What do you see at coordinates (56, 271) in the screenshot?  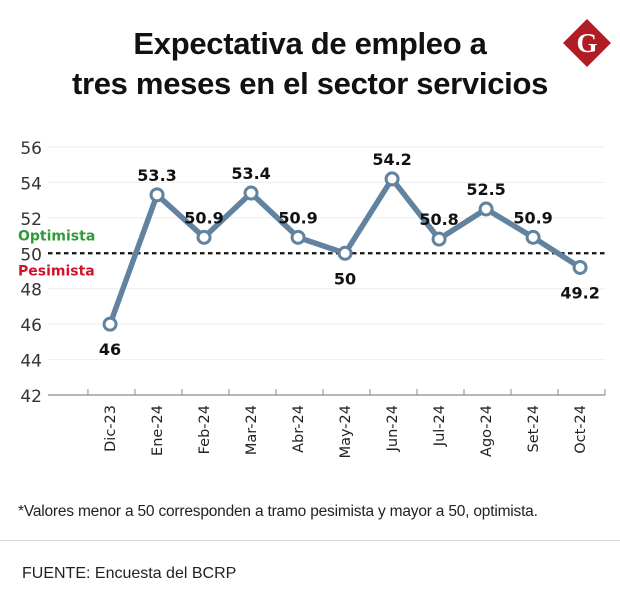 I see `pesimista-label: Pesimista` at bounding box center [56, 271].